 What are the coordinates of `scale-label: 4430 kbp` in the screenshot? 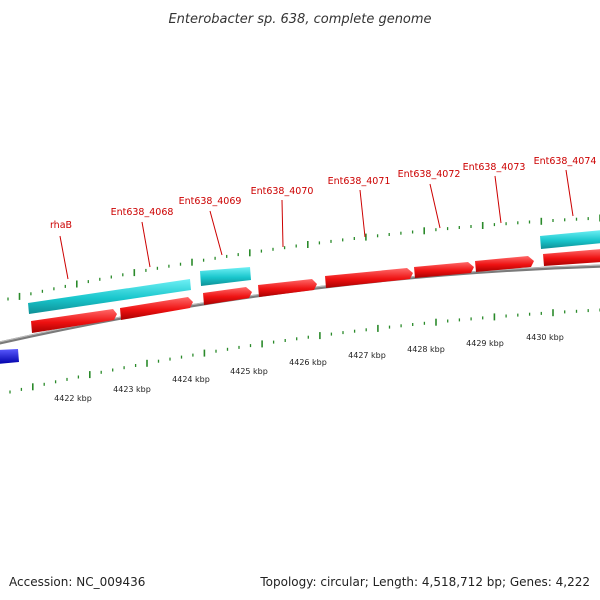 It's located at (545, 337).